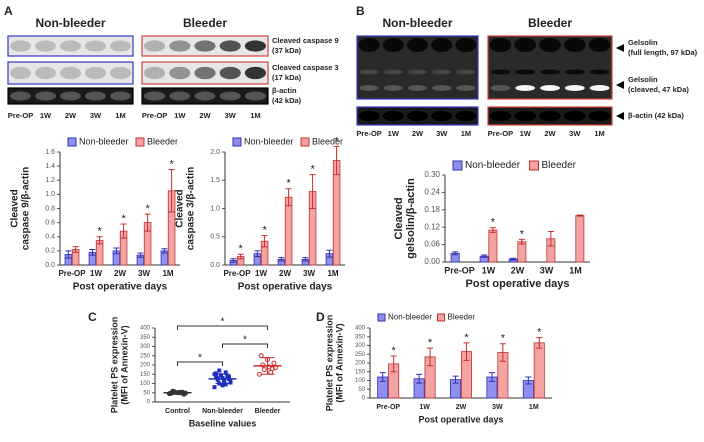 The width and height of the screenshot is (704, 442). Describe the element at coordinates (550, 133) in the screenshot. I see `lane-label: 2W` at that location.